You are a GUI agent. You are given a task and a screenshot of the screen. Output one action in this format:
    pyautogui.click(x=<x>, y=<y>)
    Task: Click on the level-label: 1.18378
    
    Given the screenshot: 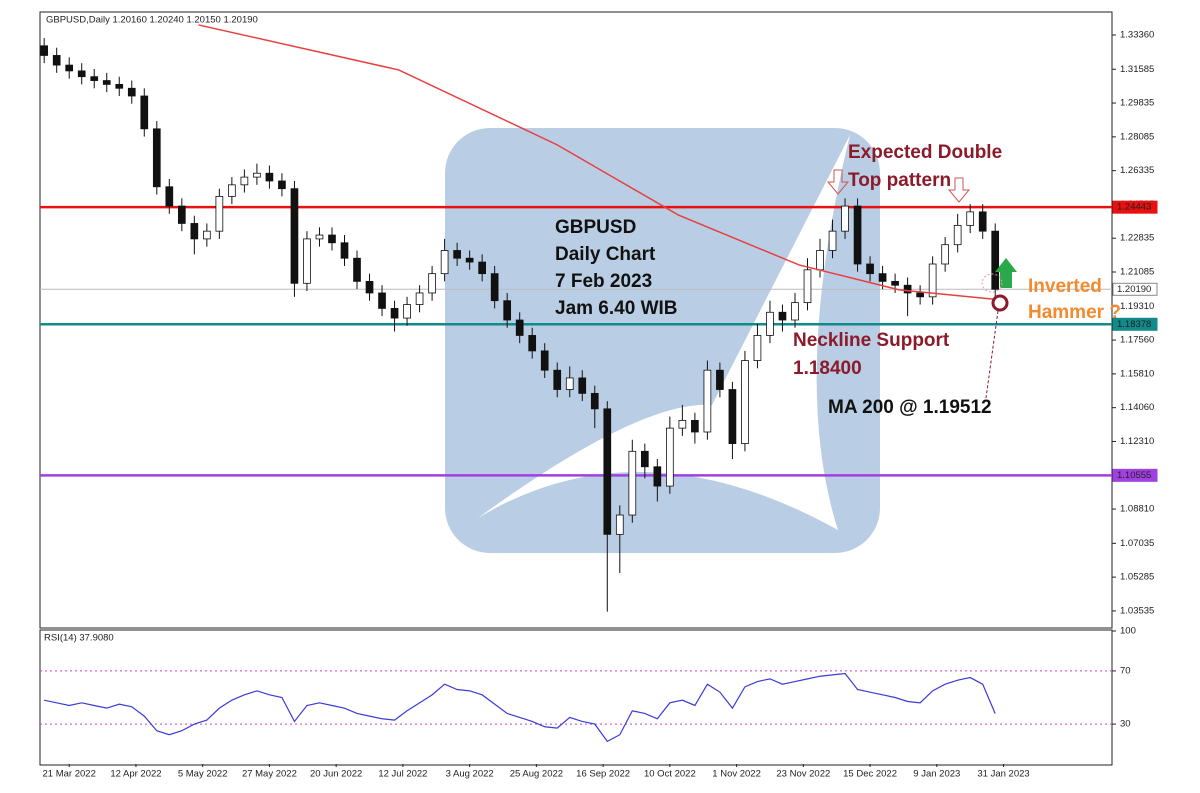 What is the action you would take?
    pyautogui.click(x=1134, y=324)
    